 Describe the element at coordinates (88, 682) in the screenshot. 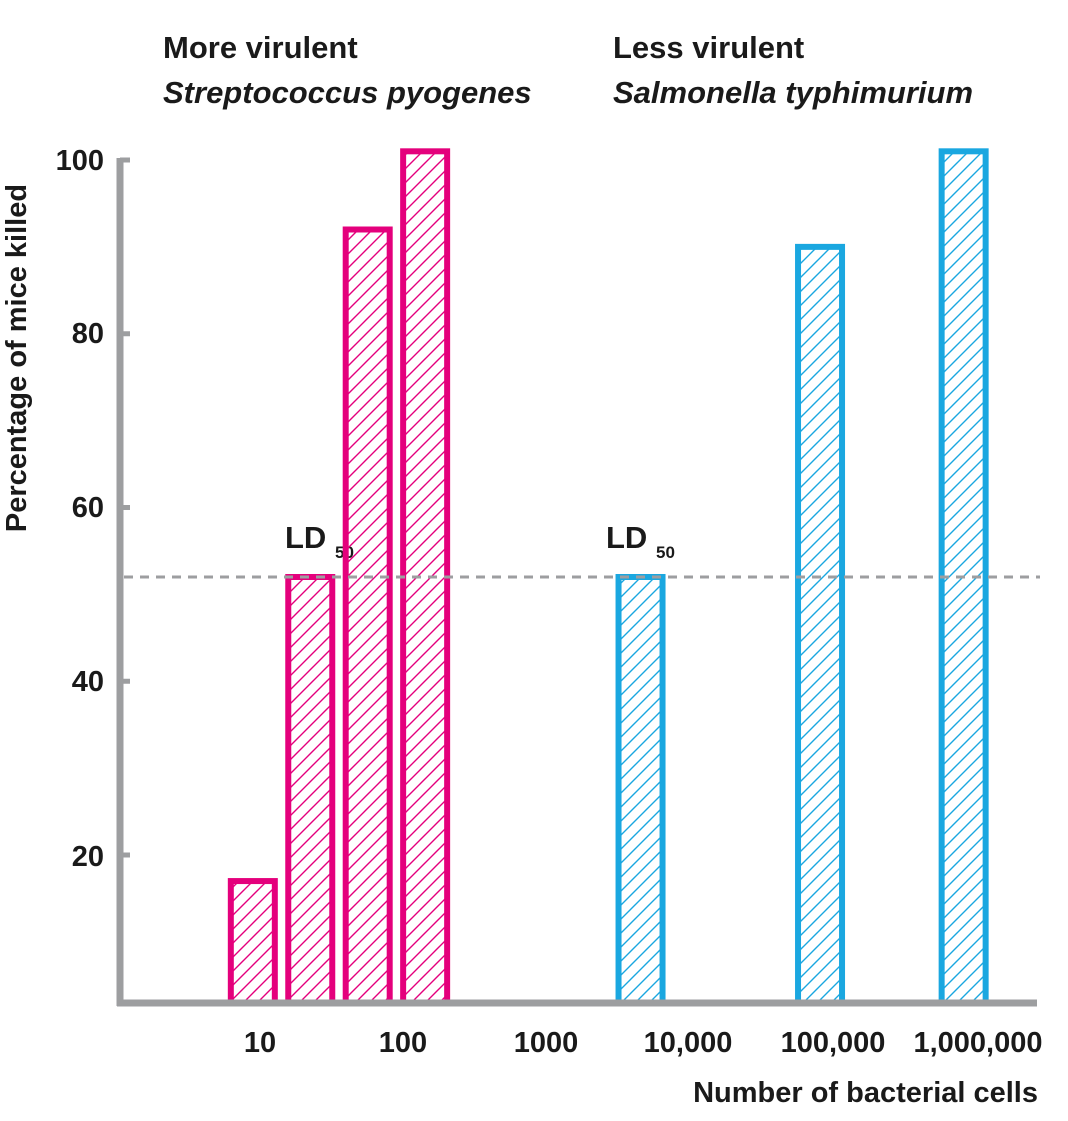

I see `y-tick-label-40: 40` at that location.